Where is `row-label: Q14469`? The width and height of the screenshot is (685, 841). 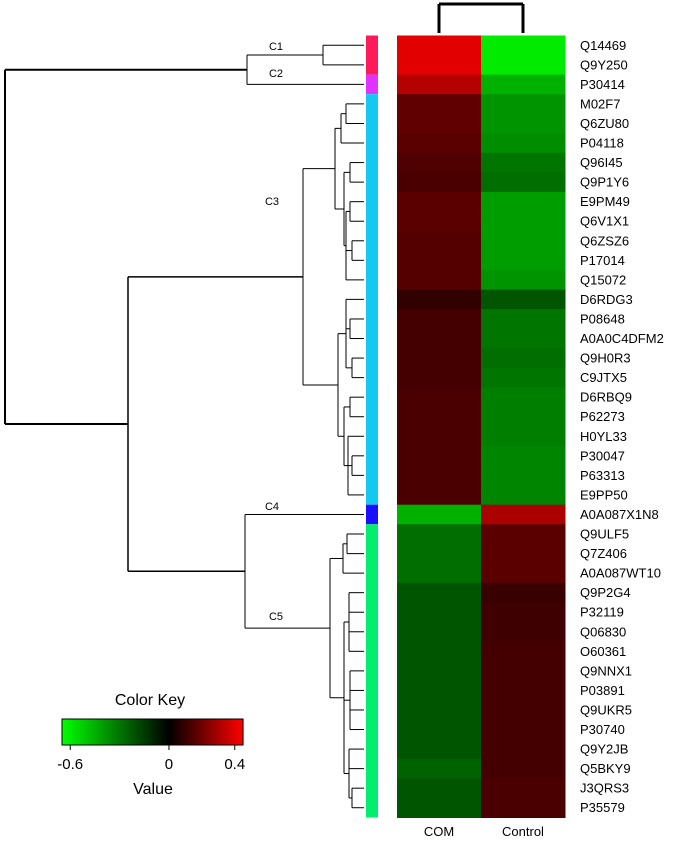
row-label: Q14469 is located at coordinates (603, 45).